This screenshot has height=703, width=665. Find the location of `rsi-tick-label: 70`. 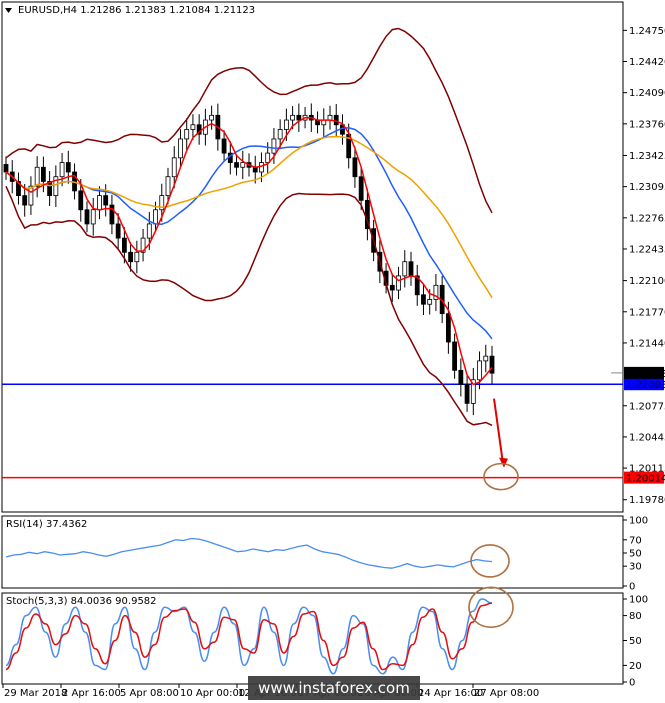

rsi-tick-label: 70 is located at coordinates (635, 540).